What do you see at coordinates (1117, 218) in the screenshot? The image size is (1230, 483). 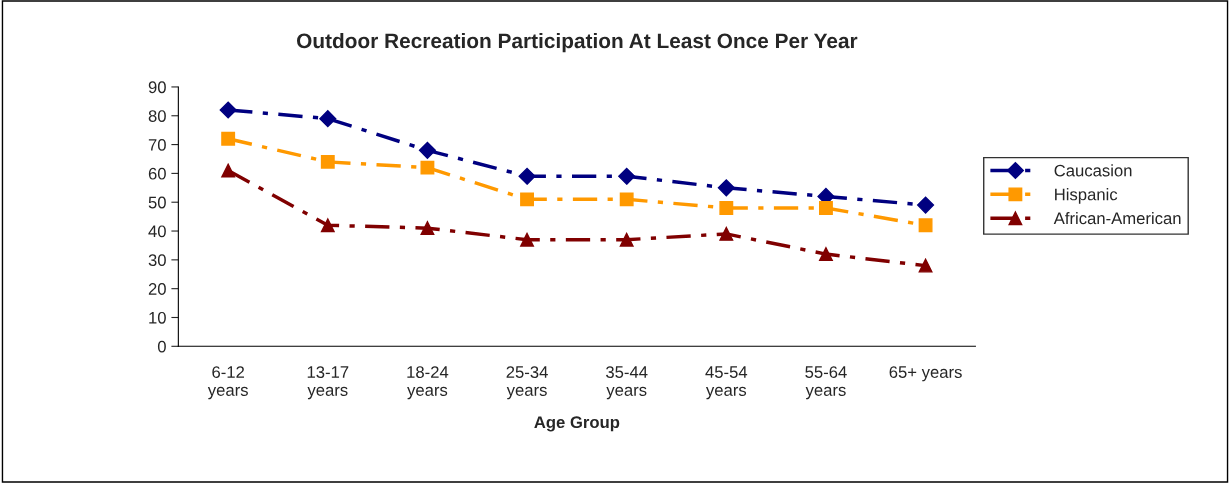 I see `legend-label: African-American` at bounding box center [1117, 218].